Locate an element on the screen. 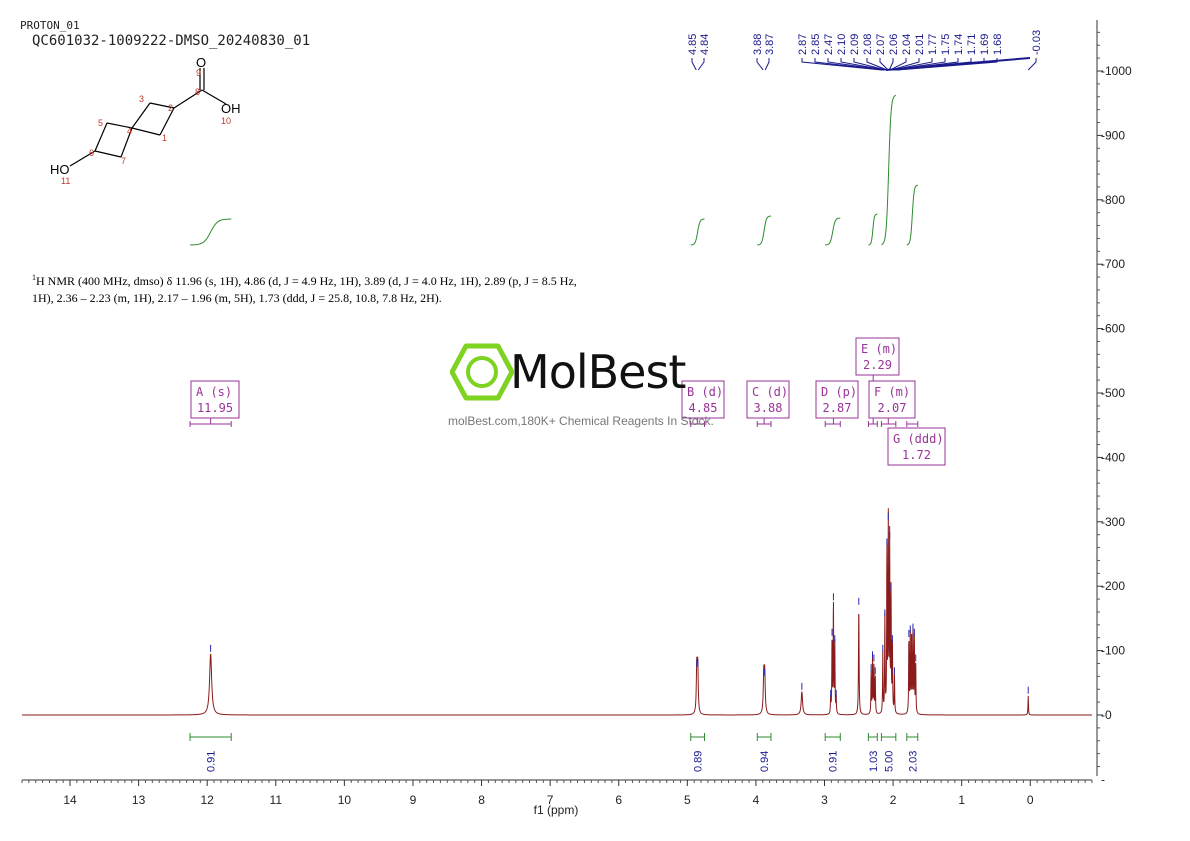 The height and width of the screenshot is (841, 1190). y-tick-label: -200 is located at coordinates (1113, 586).